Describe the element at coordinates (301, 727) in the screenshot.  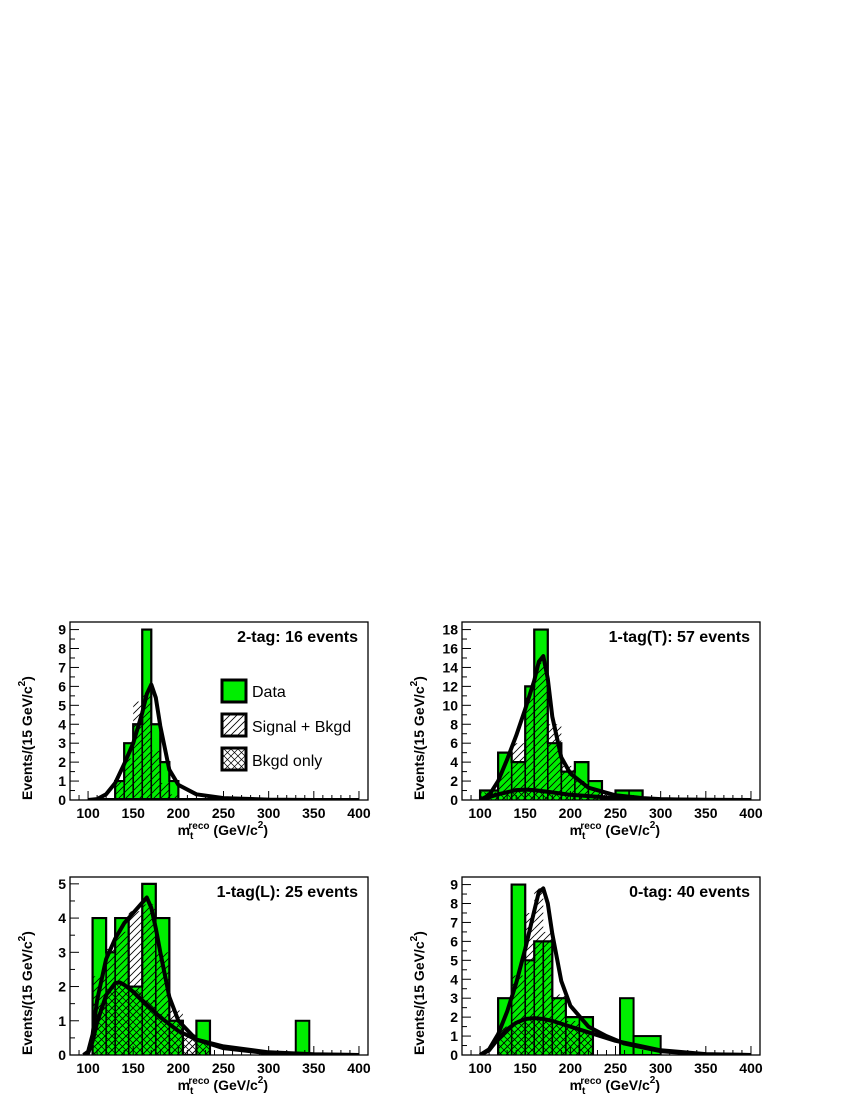
I see `legend-label-signal-bkgd: Signal + Bkgd` at that location.